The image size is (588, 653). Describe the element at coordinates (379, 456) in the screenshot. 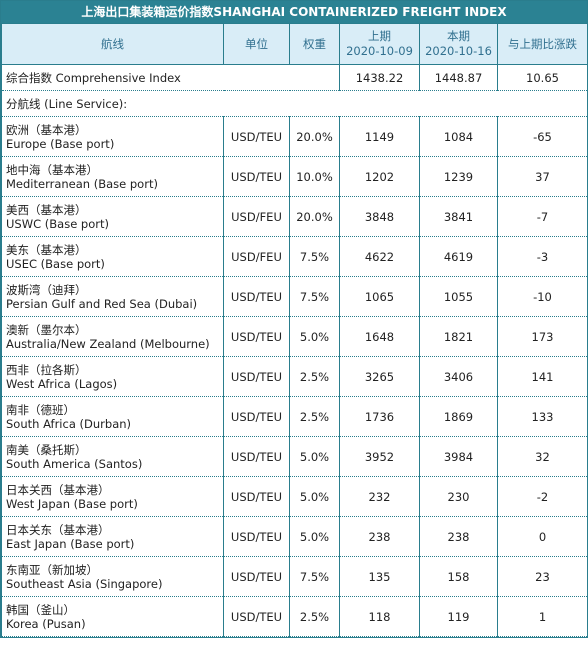

I see `prev-cell: 3952` at that location.